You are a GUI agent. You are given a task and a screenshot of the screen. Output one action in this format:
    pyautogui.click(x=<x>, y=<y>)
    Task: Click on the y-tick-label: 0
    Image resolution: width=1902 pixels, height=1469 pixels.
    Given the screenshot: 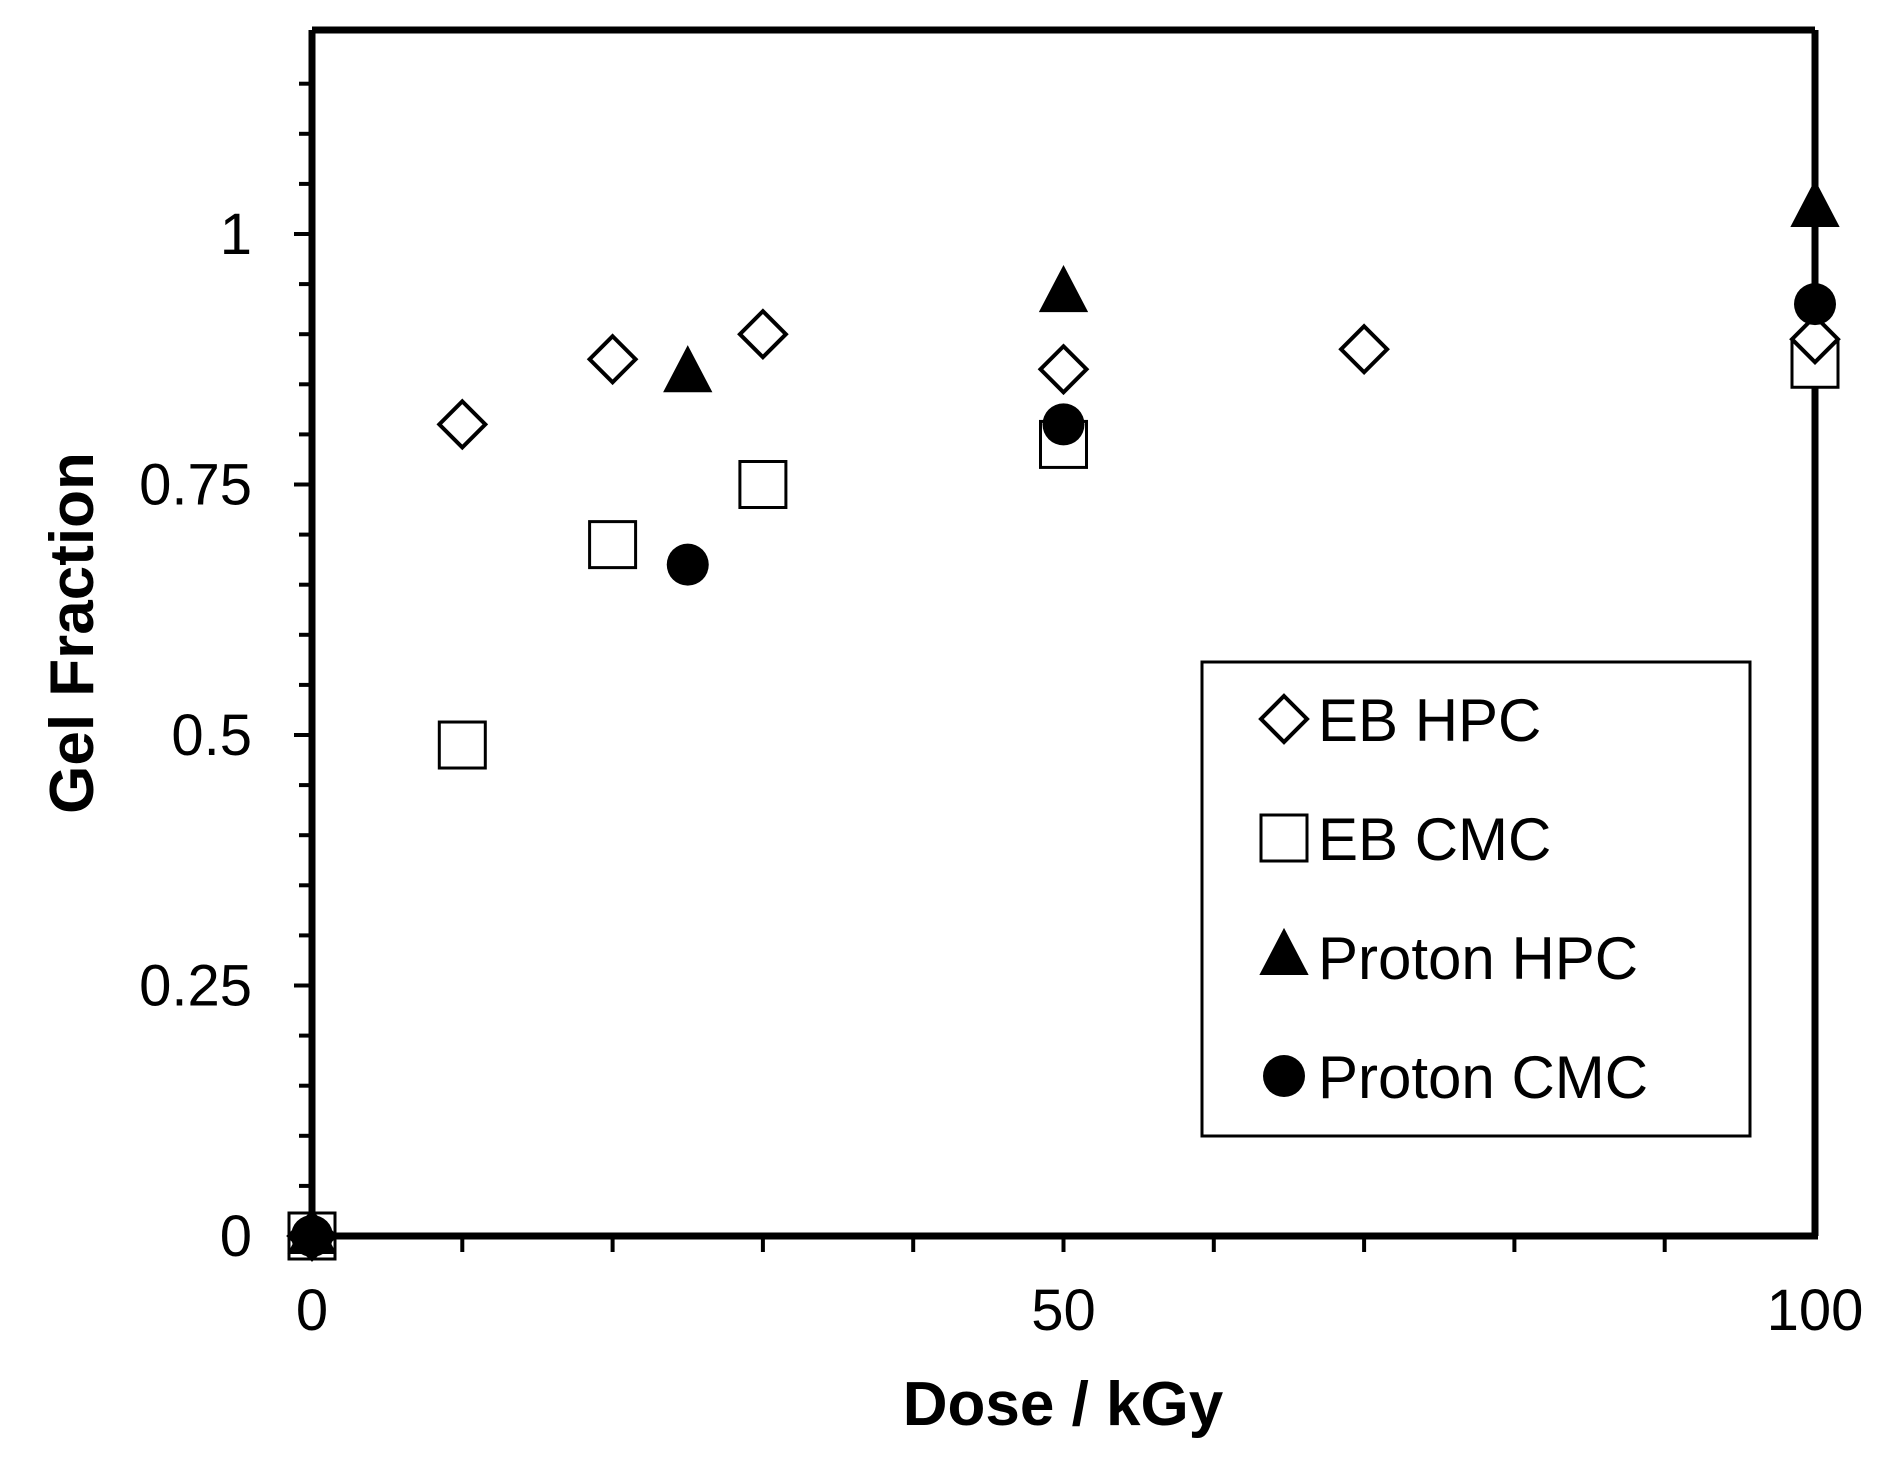 What is the action you would take?
    pyautogui.click(x=236, y=1236)
    